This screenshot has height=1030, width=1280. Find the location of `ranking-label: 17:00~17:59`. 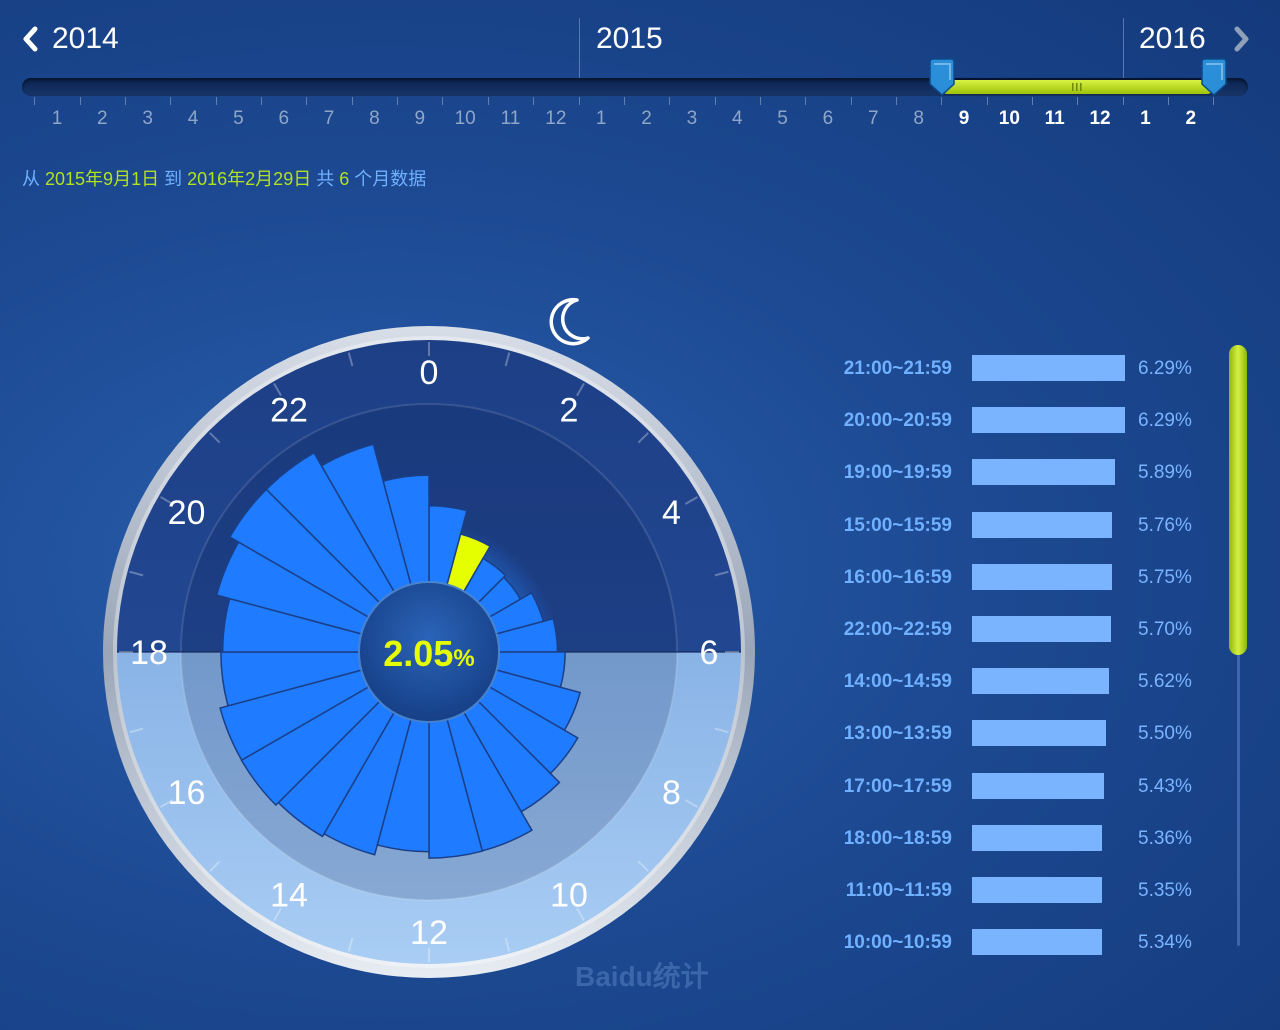

ranking-label: 17:00~17:59 is located at coordinates (897, 786).